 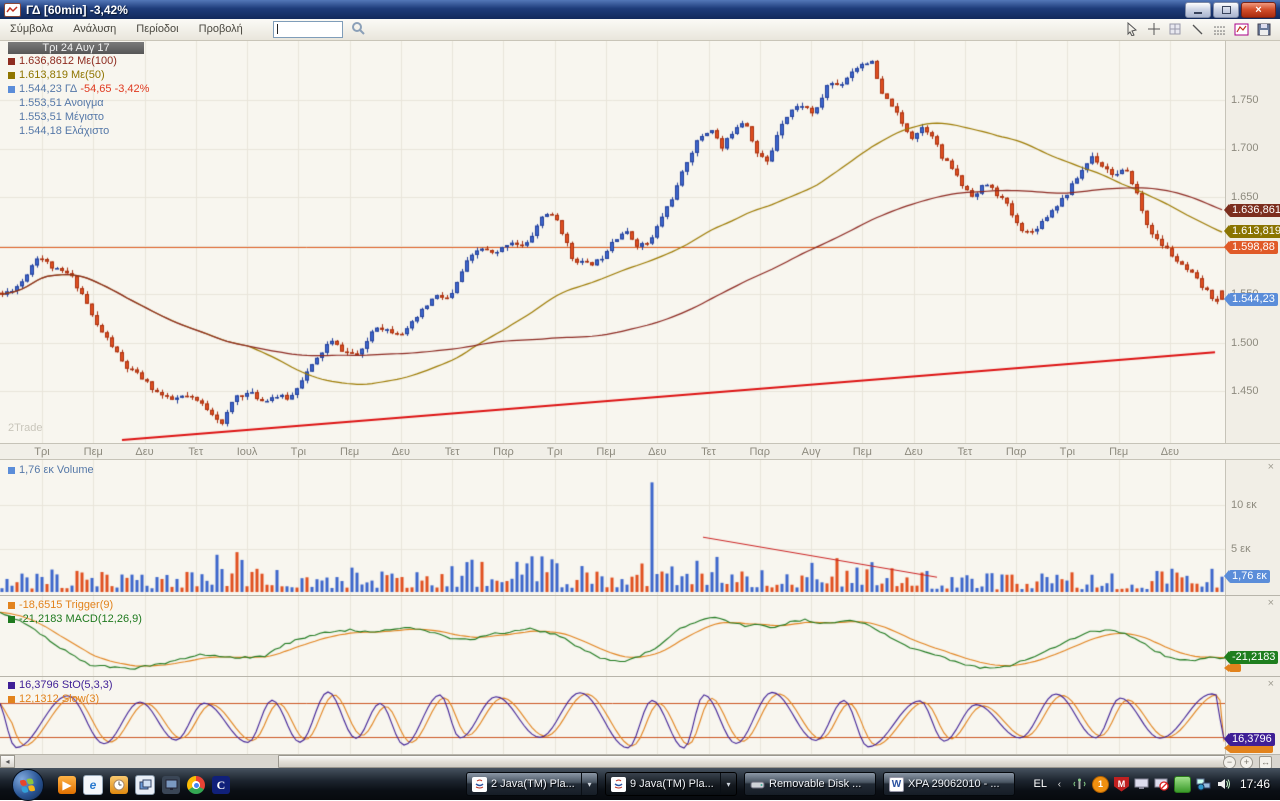 What do you see at coordinates (1223, 784) in the screenshot?
I see `volume-speaker-icon` at bounding box center [1223, 784].